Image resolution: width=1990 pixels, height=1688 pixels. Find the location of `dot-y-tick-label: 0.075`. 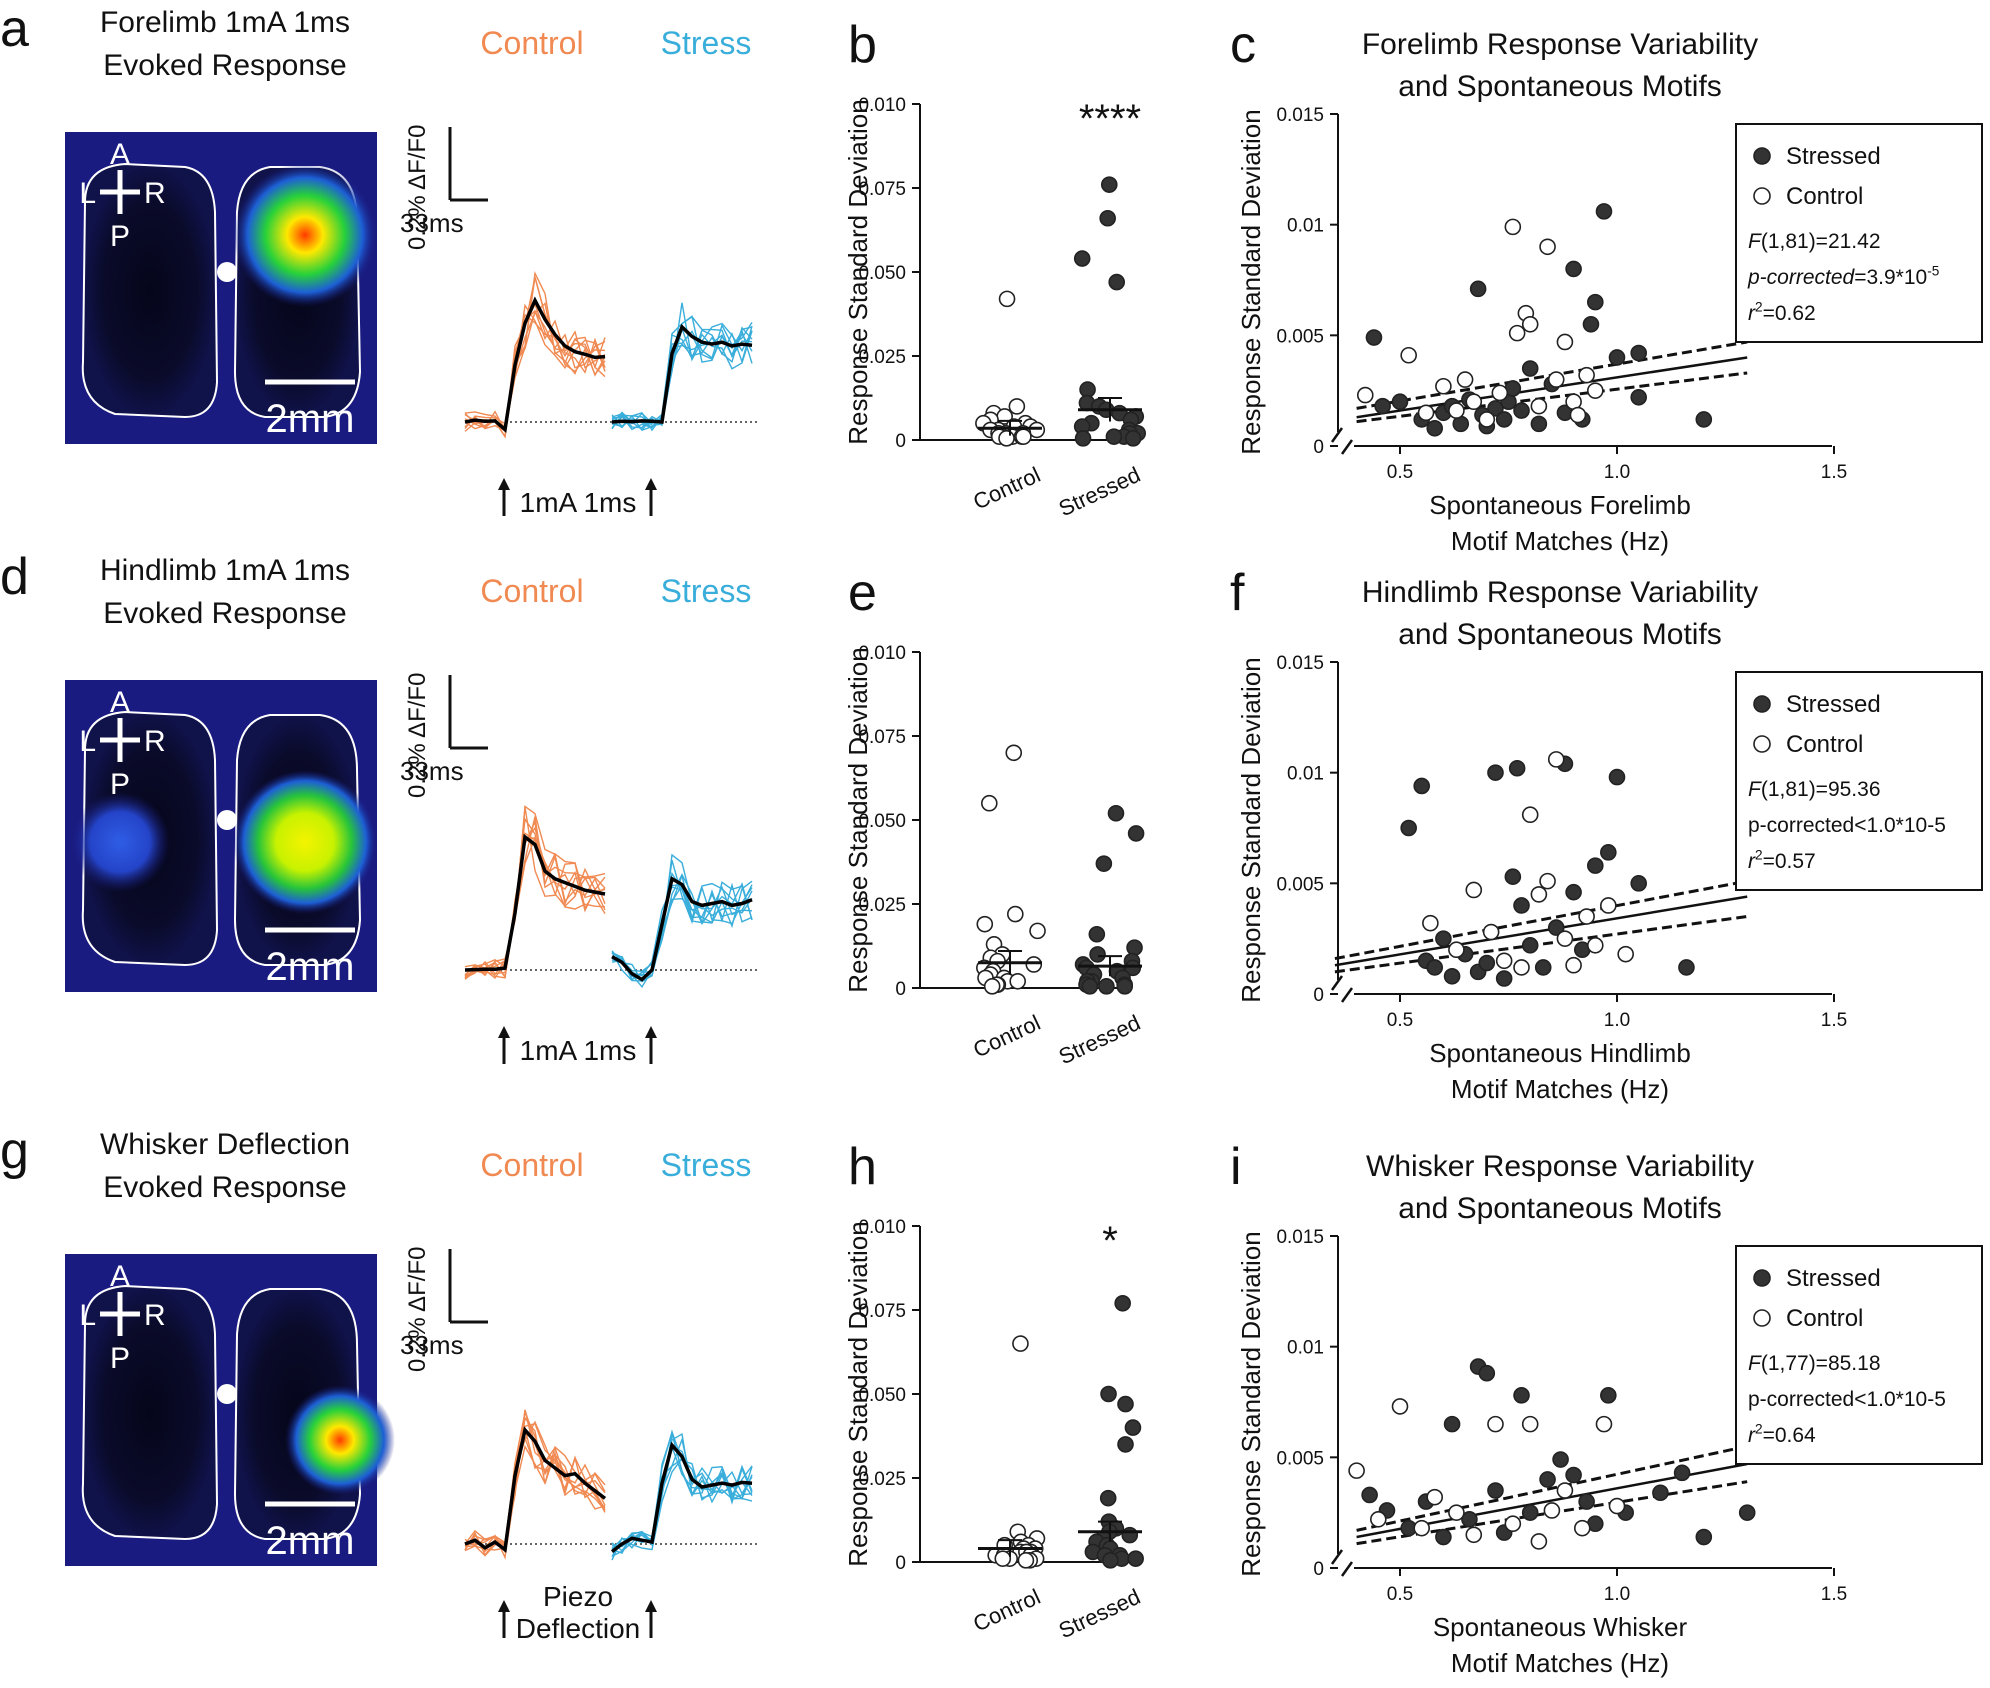

dot-y-tick-label: 0.075 is located at coordinates (882, 189).